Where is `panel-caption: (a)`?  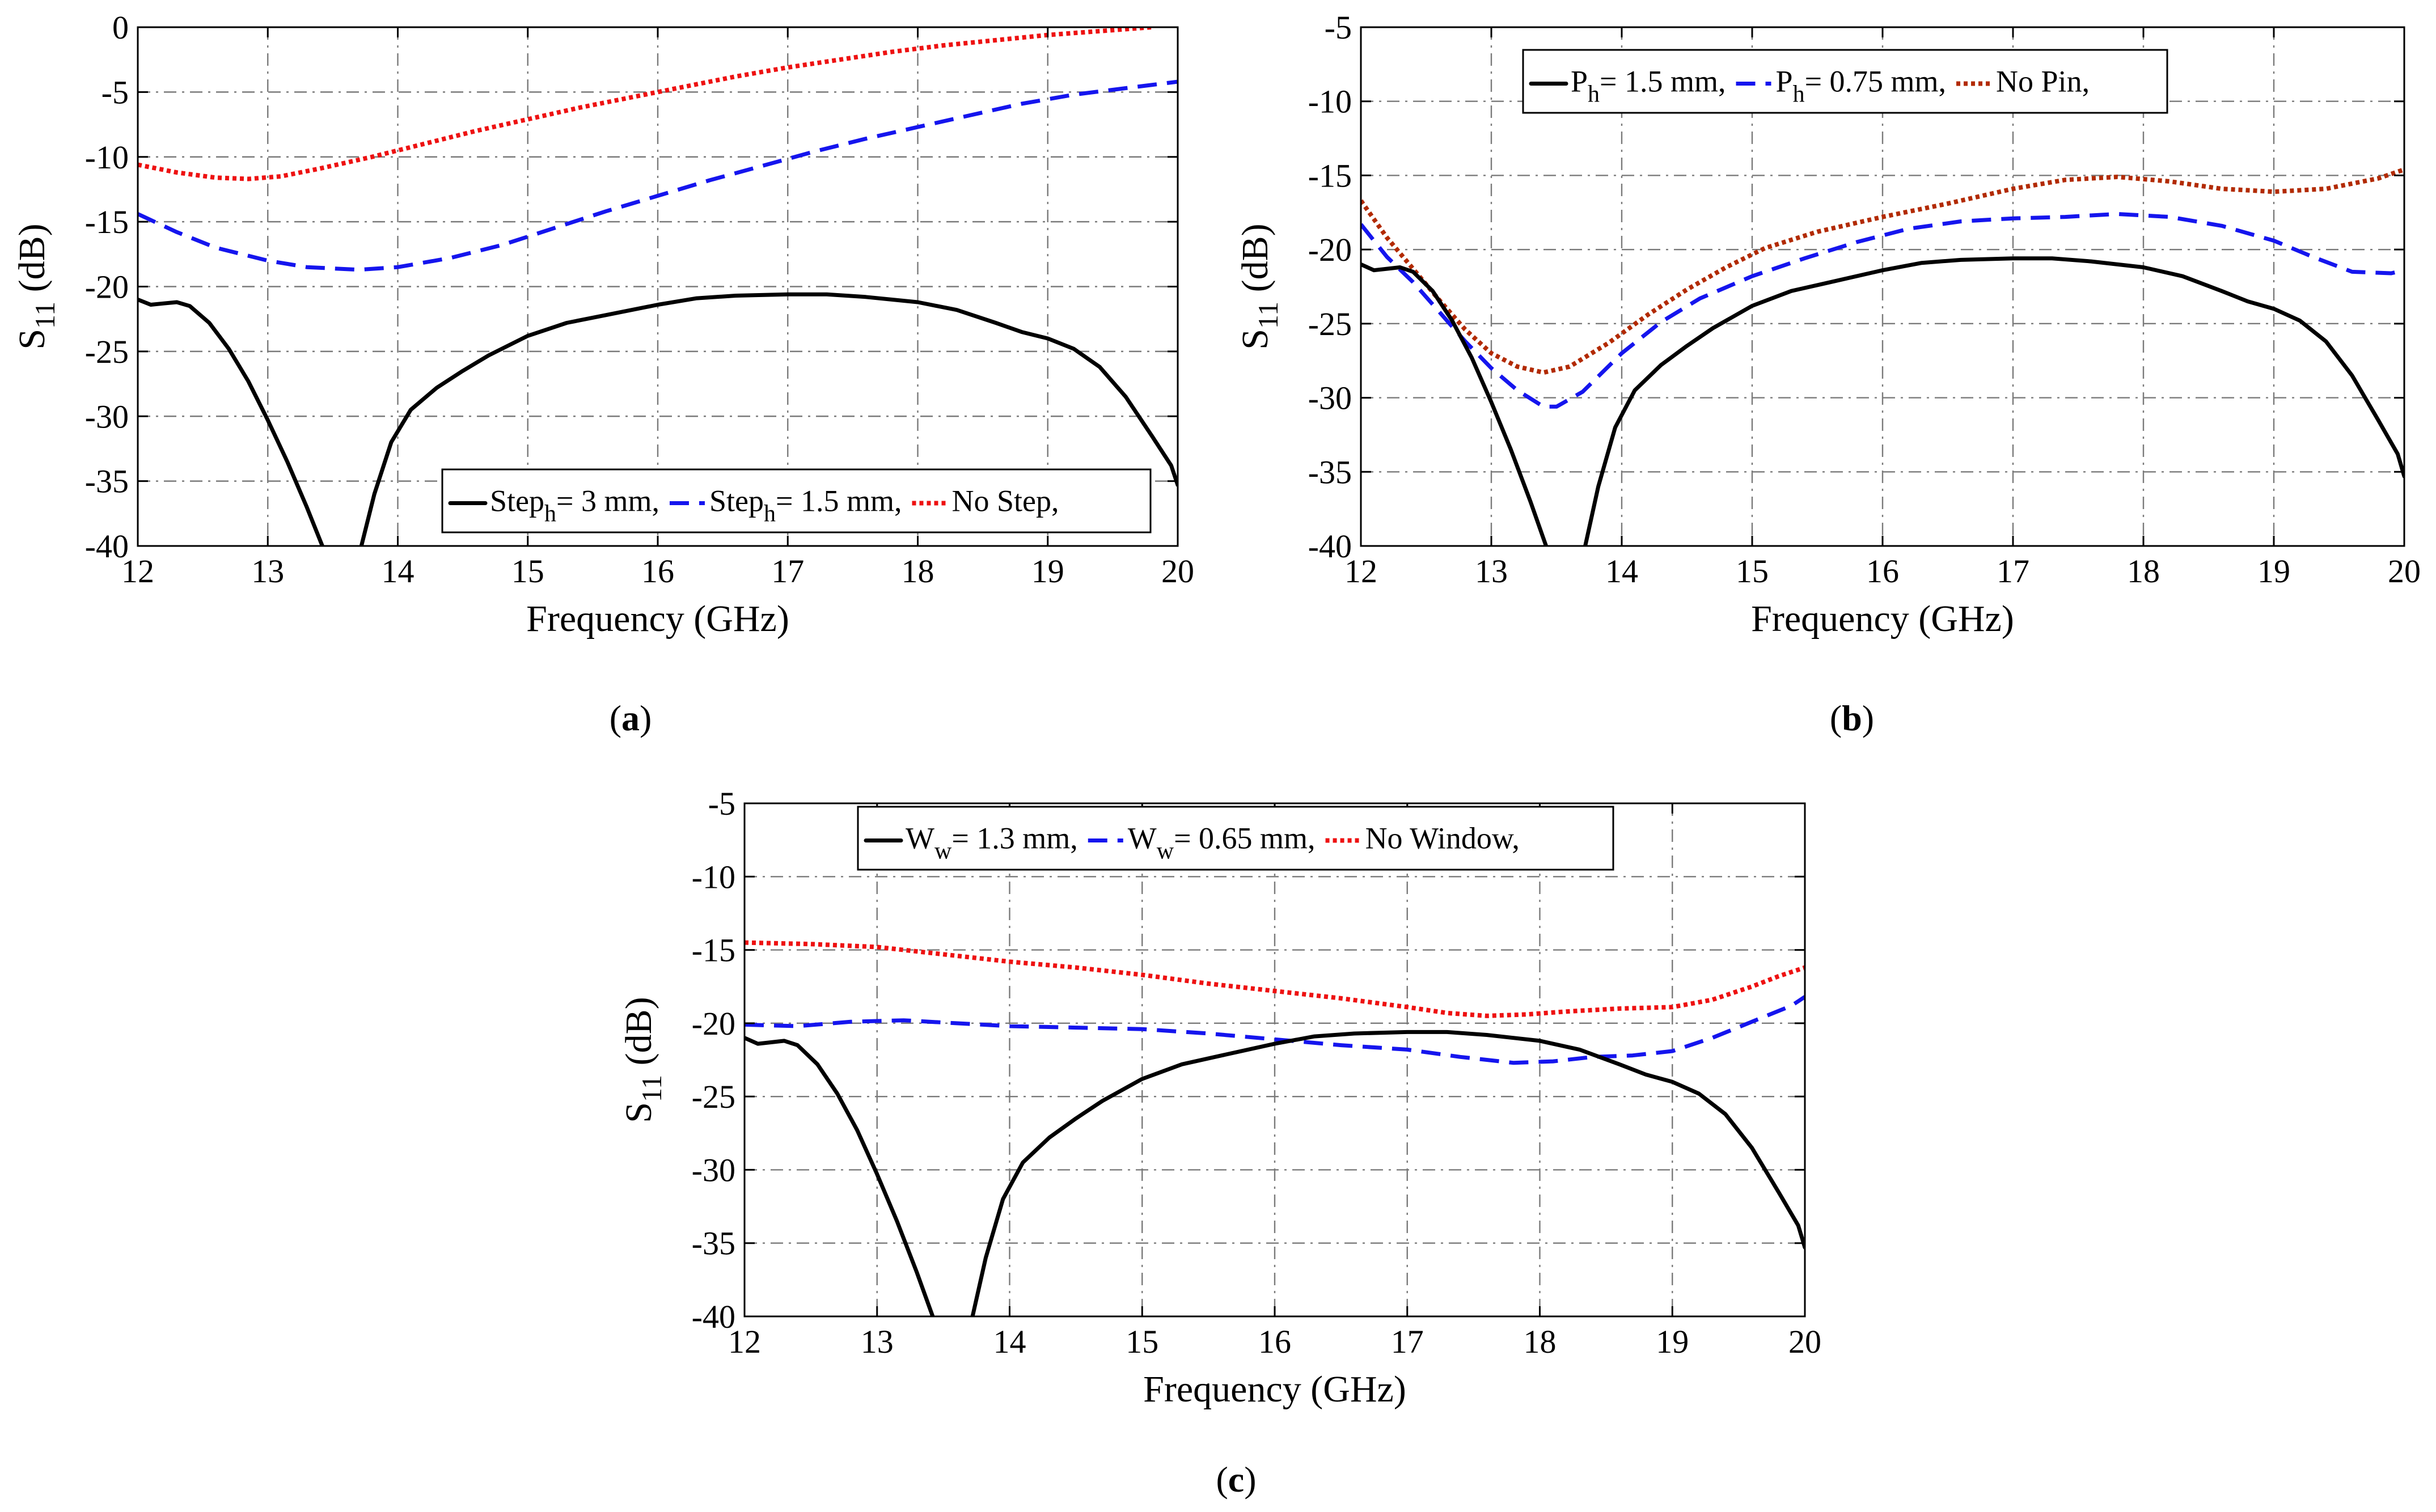
panel-caption: (a) is located at coordinates (631, 718).